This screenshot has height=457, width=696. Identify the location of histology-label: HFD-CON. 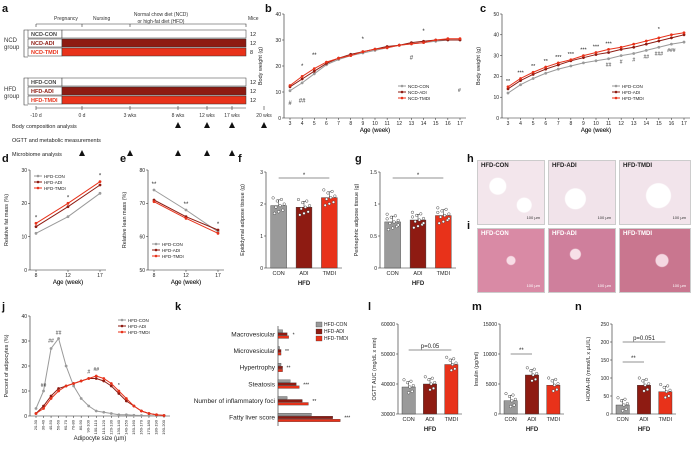
(495, 234).